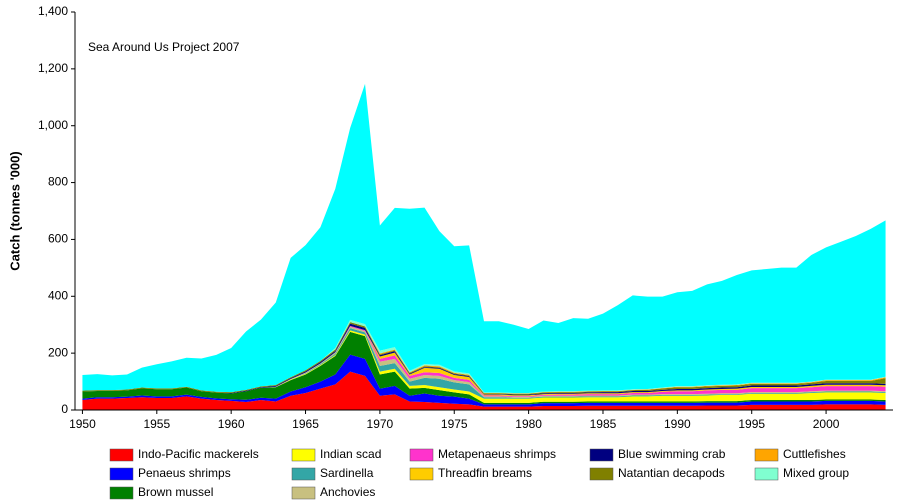  What do you see at coordinates (184, 473) in the screenshot?
I see `legend-label: Penaeus shrimps` at bounding box center [184, 473].